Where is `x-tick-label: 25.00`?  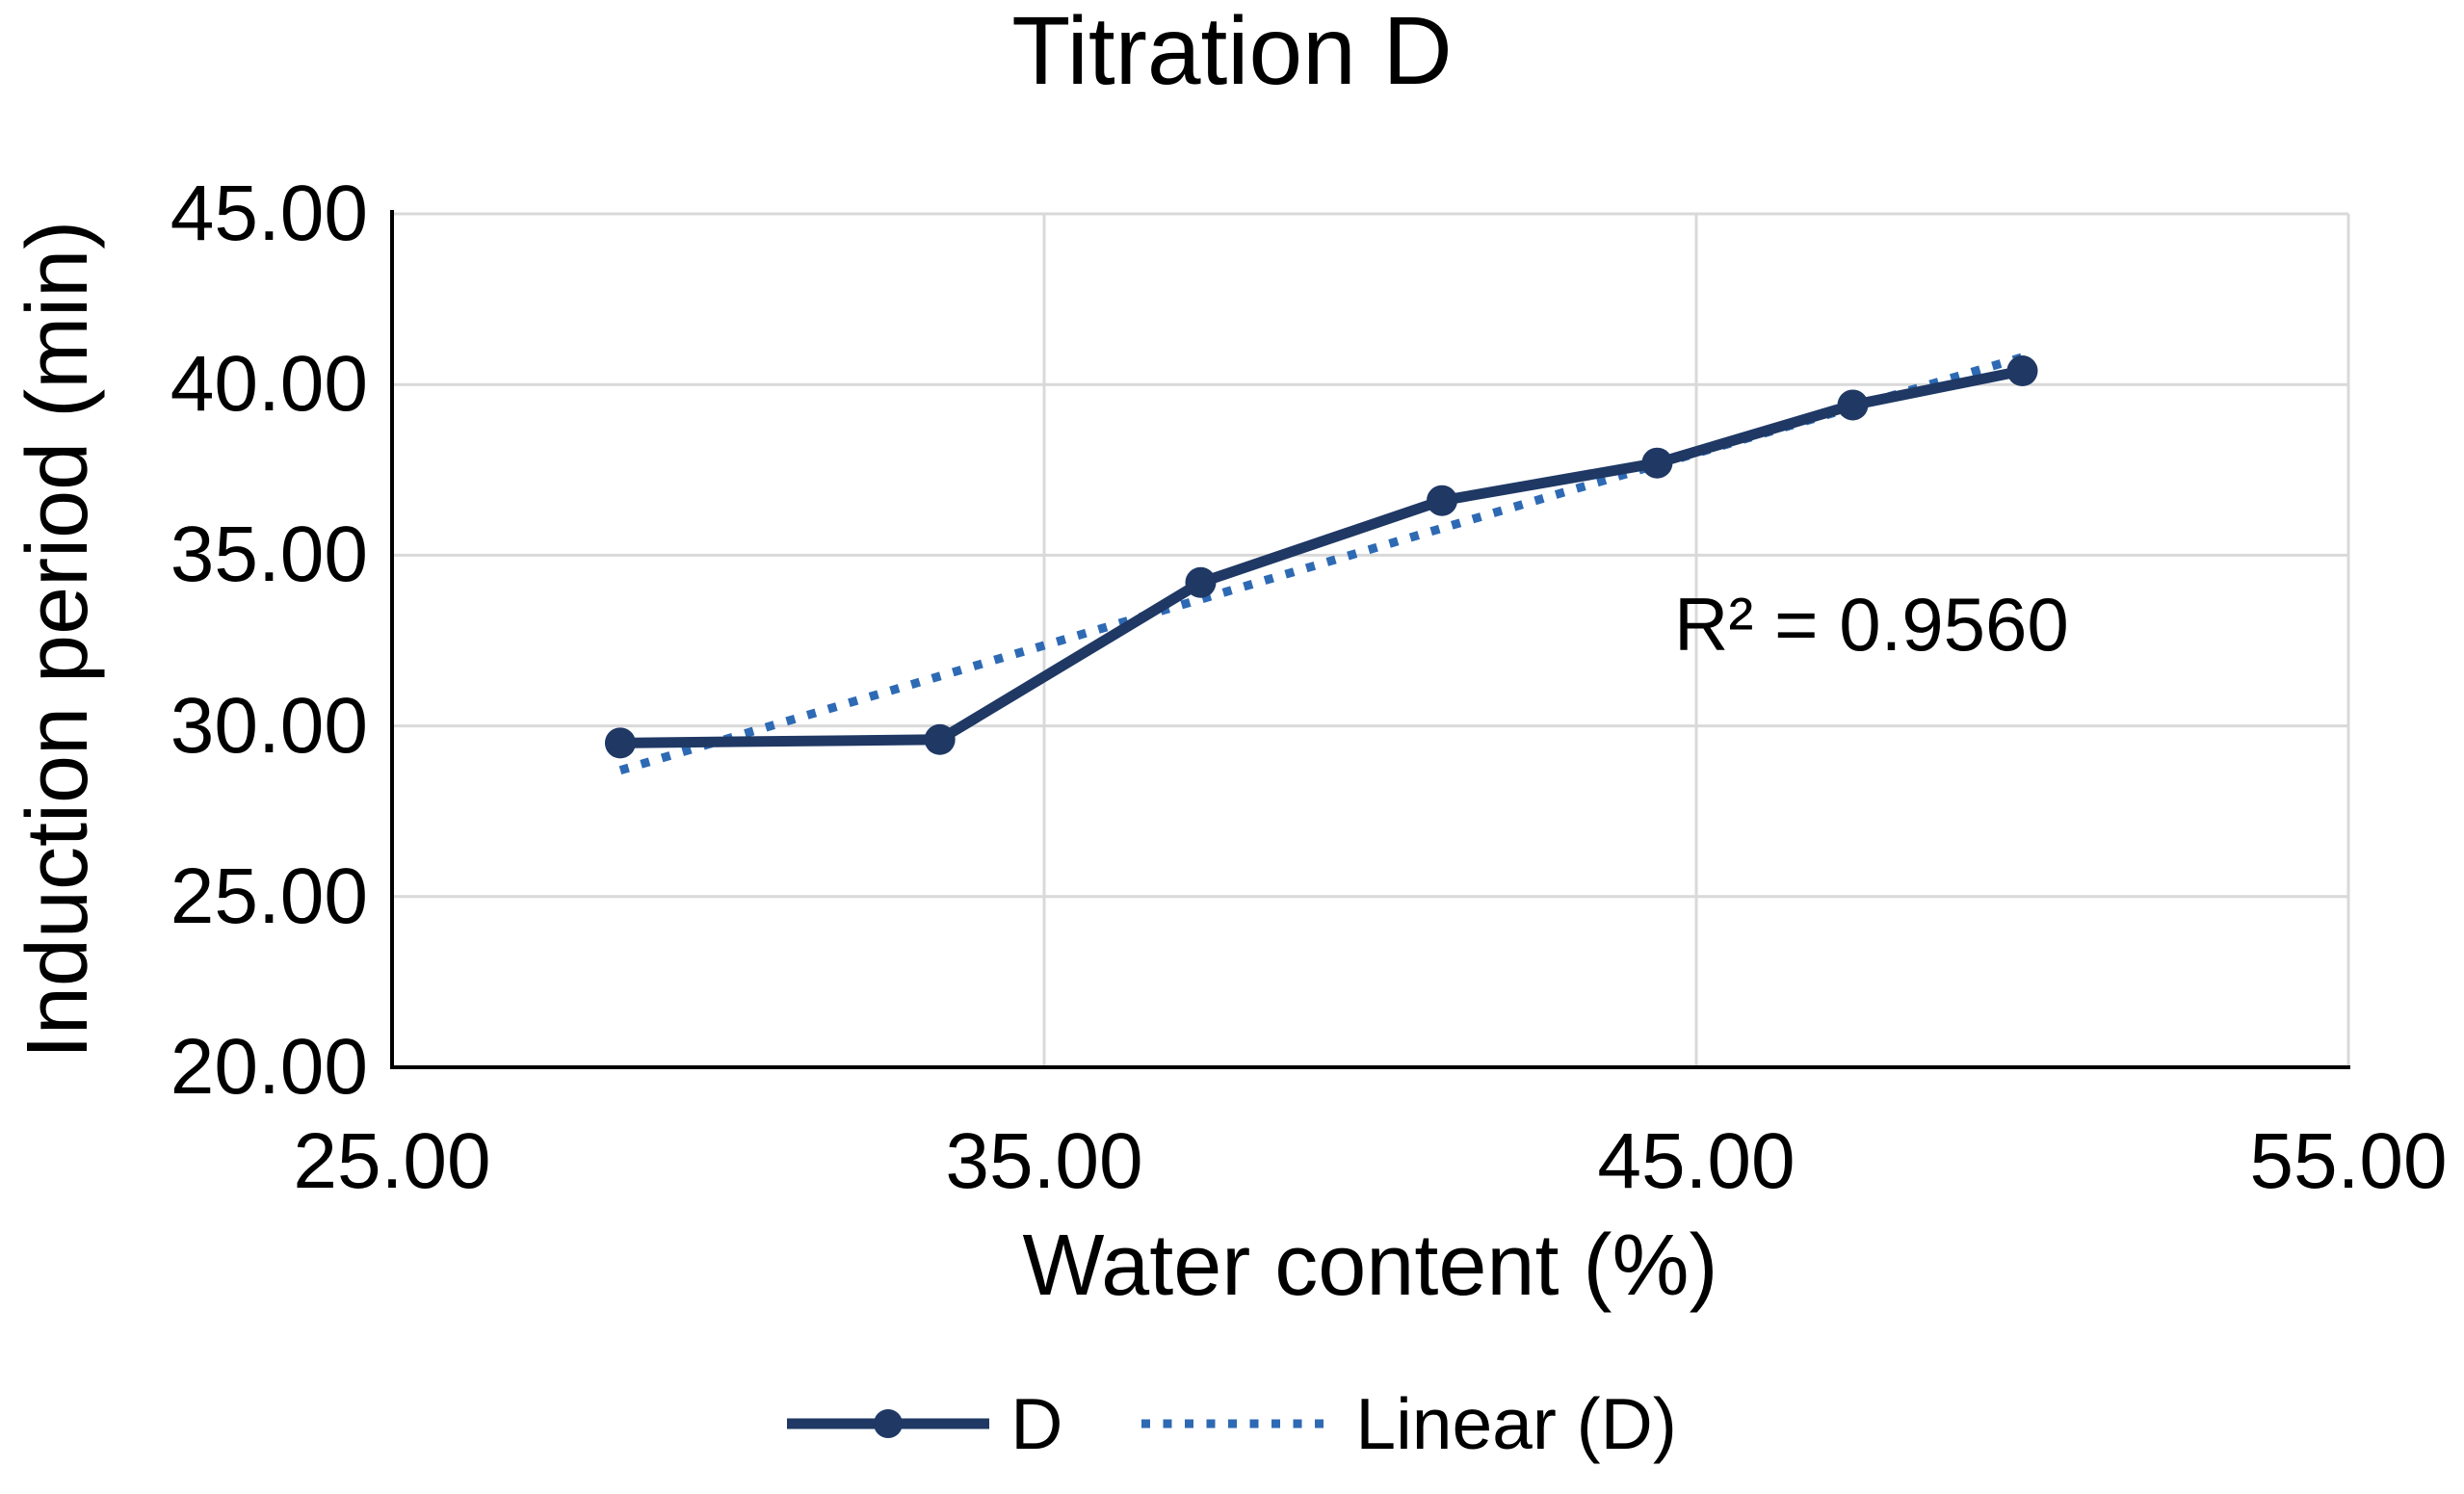 x-tick-label: 25.00 is located at coordinates (392, 1161).